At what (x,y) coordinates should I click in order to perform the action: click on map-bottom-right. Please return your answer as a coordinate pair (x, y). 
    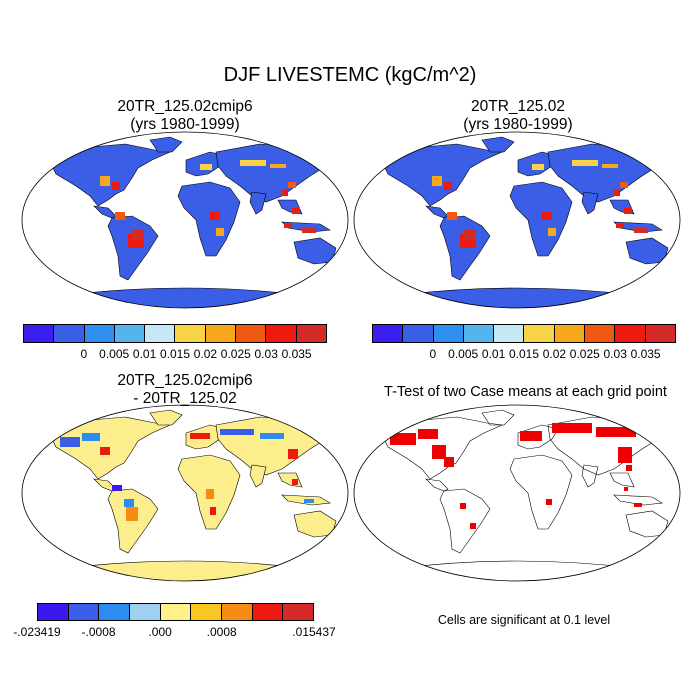
    Looking at the image, I should click on (517, 493).